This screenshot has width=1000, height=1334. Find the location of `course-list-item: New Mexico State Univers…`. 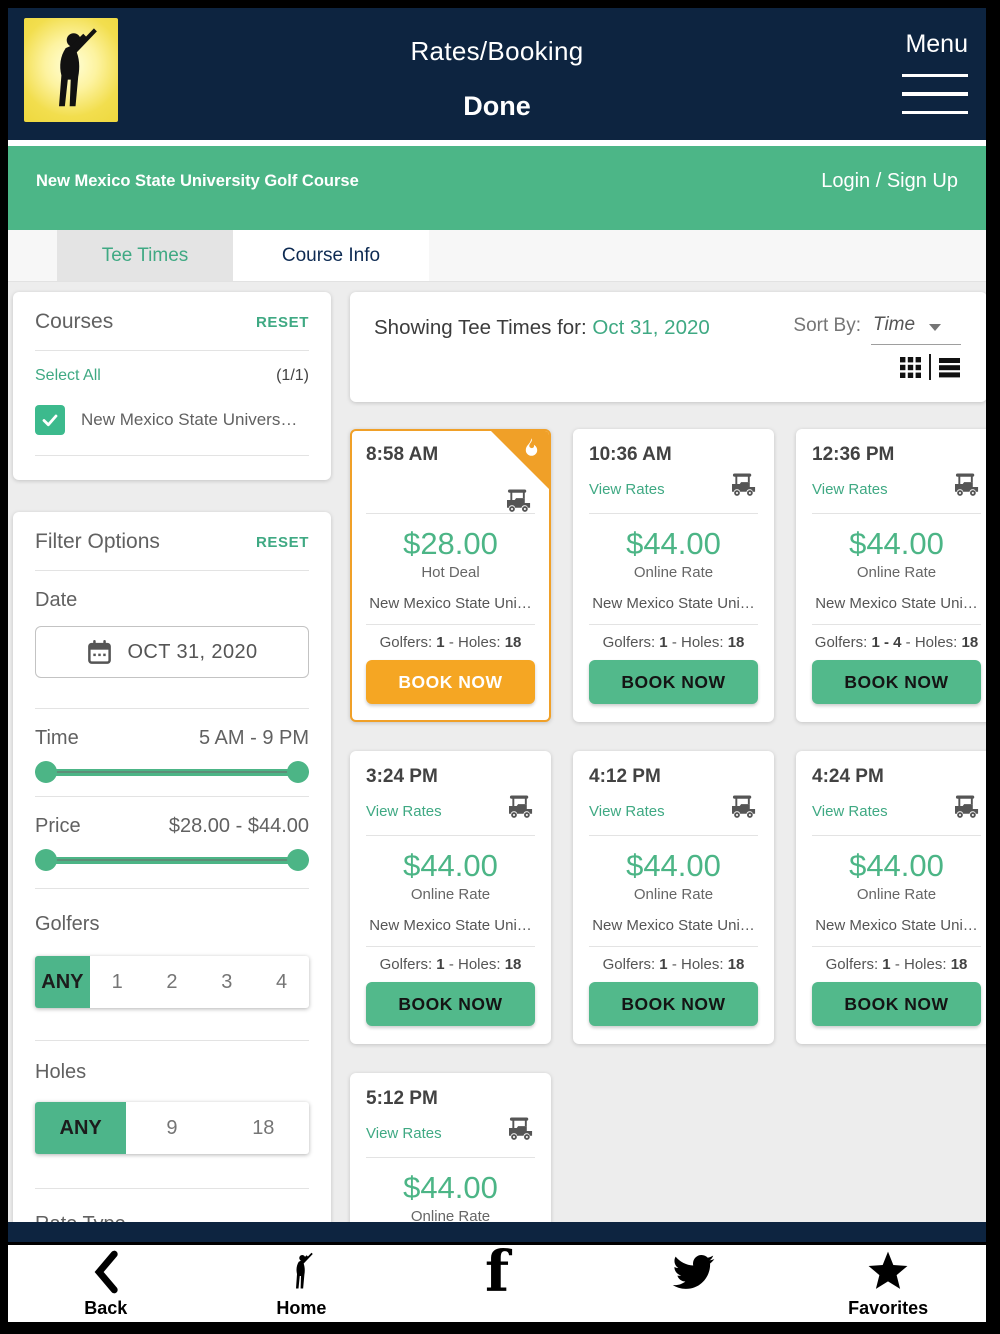

course-list-item: New Mexico State Univers… is located at coordinates (172, 420).